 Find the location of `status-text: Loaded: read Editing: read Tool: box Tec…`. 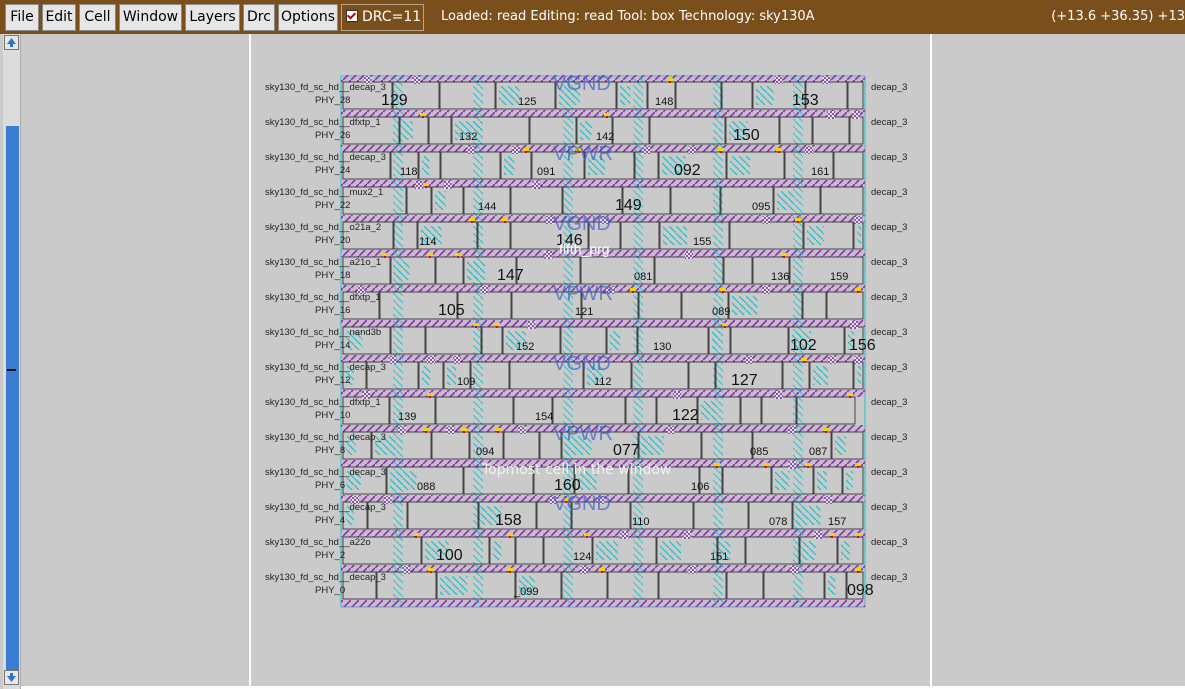

status-text: Loaded: read Editing: read Tool: box Tec… is located at coordinates (628, 16).